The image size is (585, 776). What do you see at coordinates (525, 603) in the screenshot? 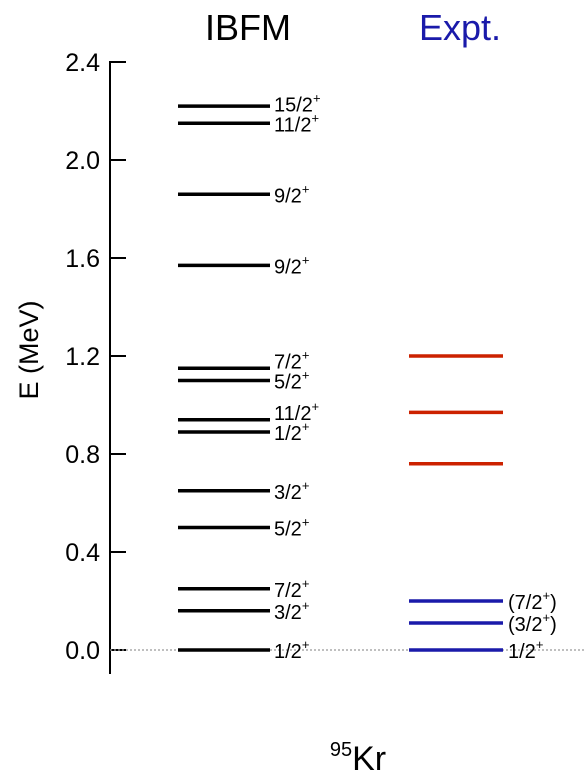
I see `spin-value: (7/2` at bounding box center [525, 603].